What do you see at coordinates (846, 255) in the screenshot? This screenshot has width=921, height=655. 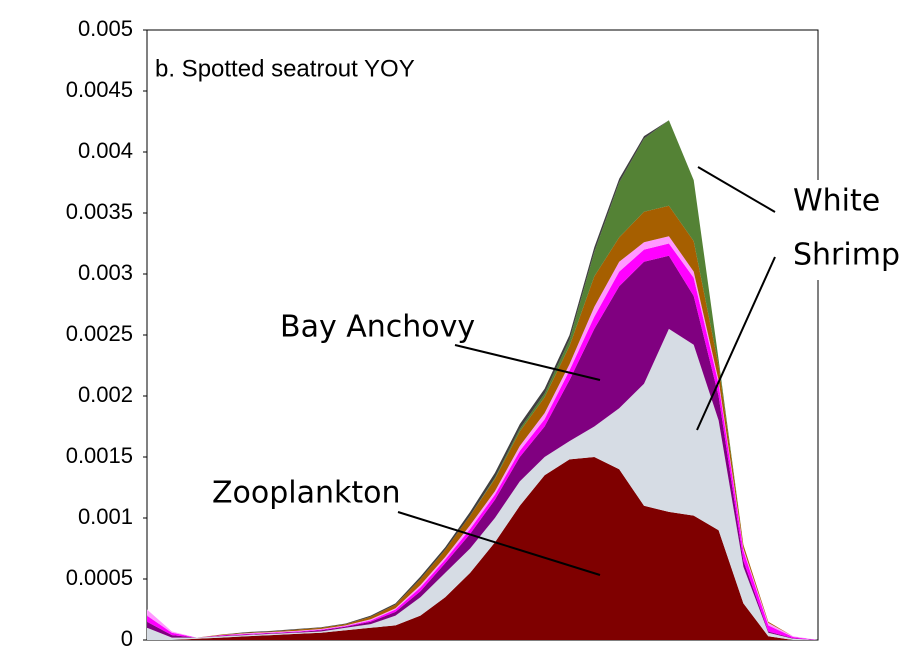 I see `annotation: Shrimp` at bounding box center [846, 255].